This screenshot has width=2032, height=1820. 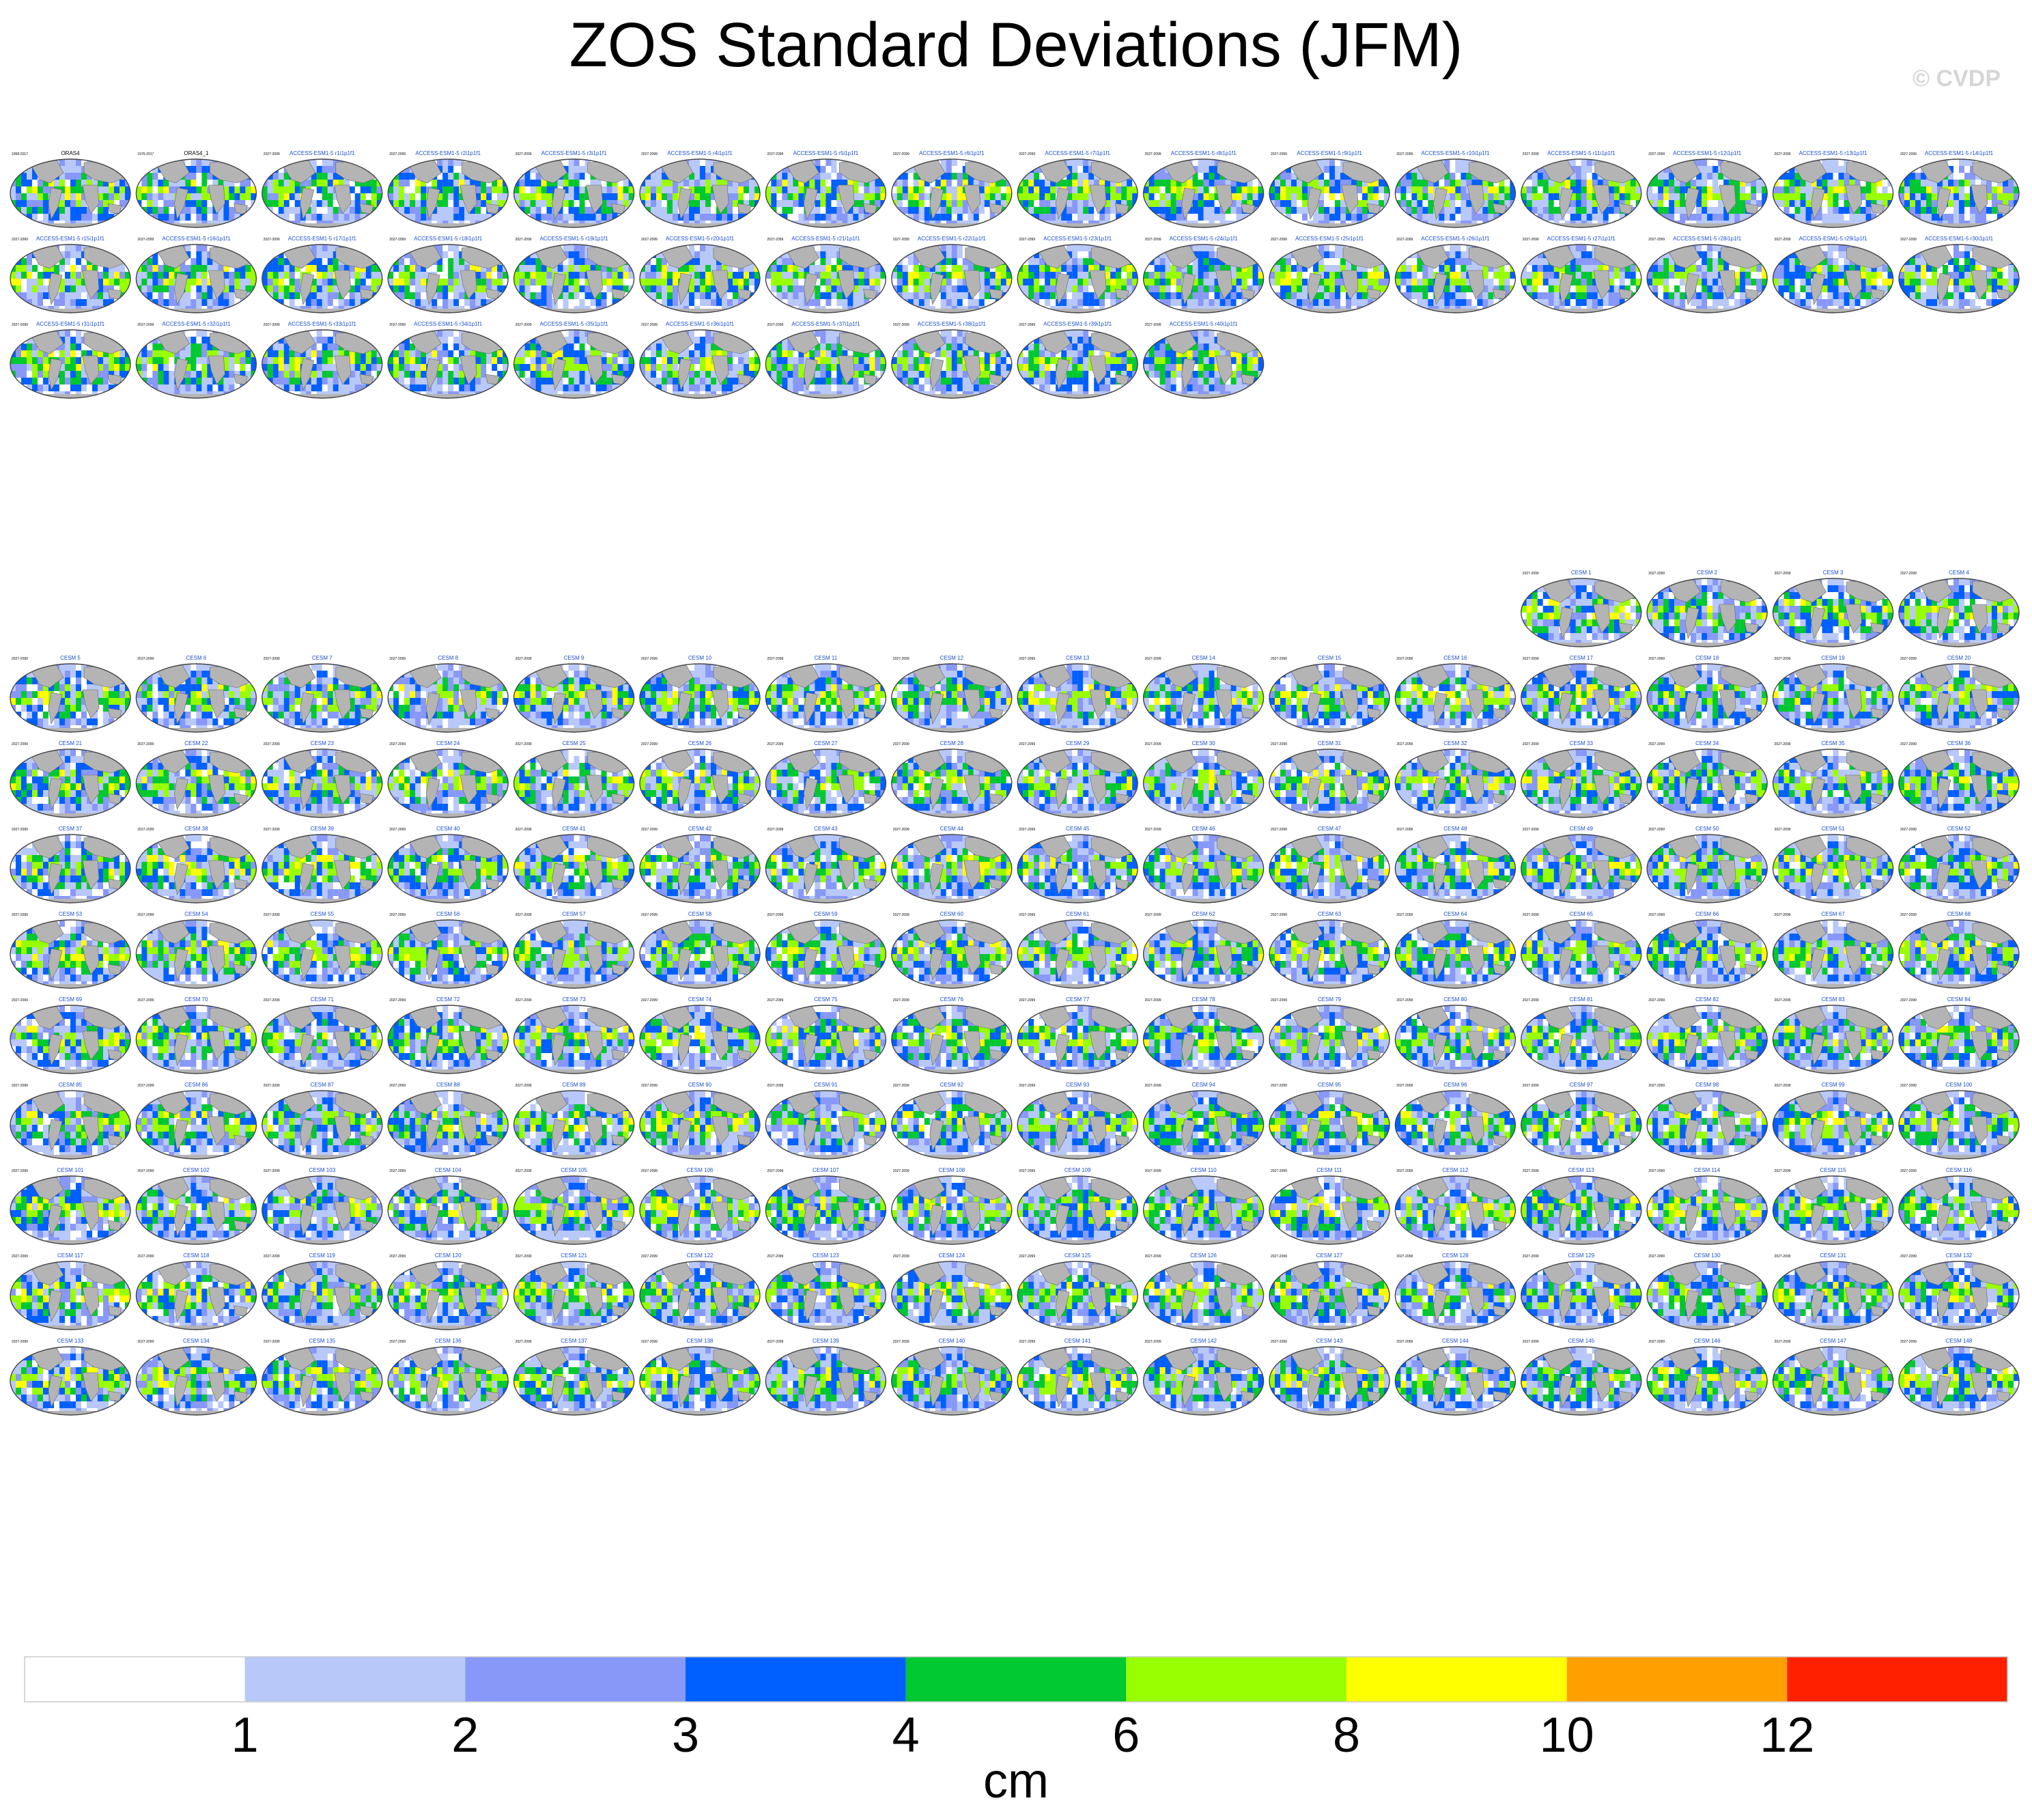 I want to click on panel-title: CESM 89, so click(x=574, y=1085).